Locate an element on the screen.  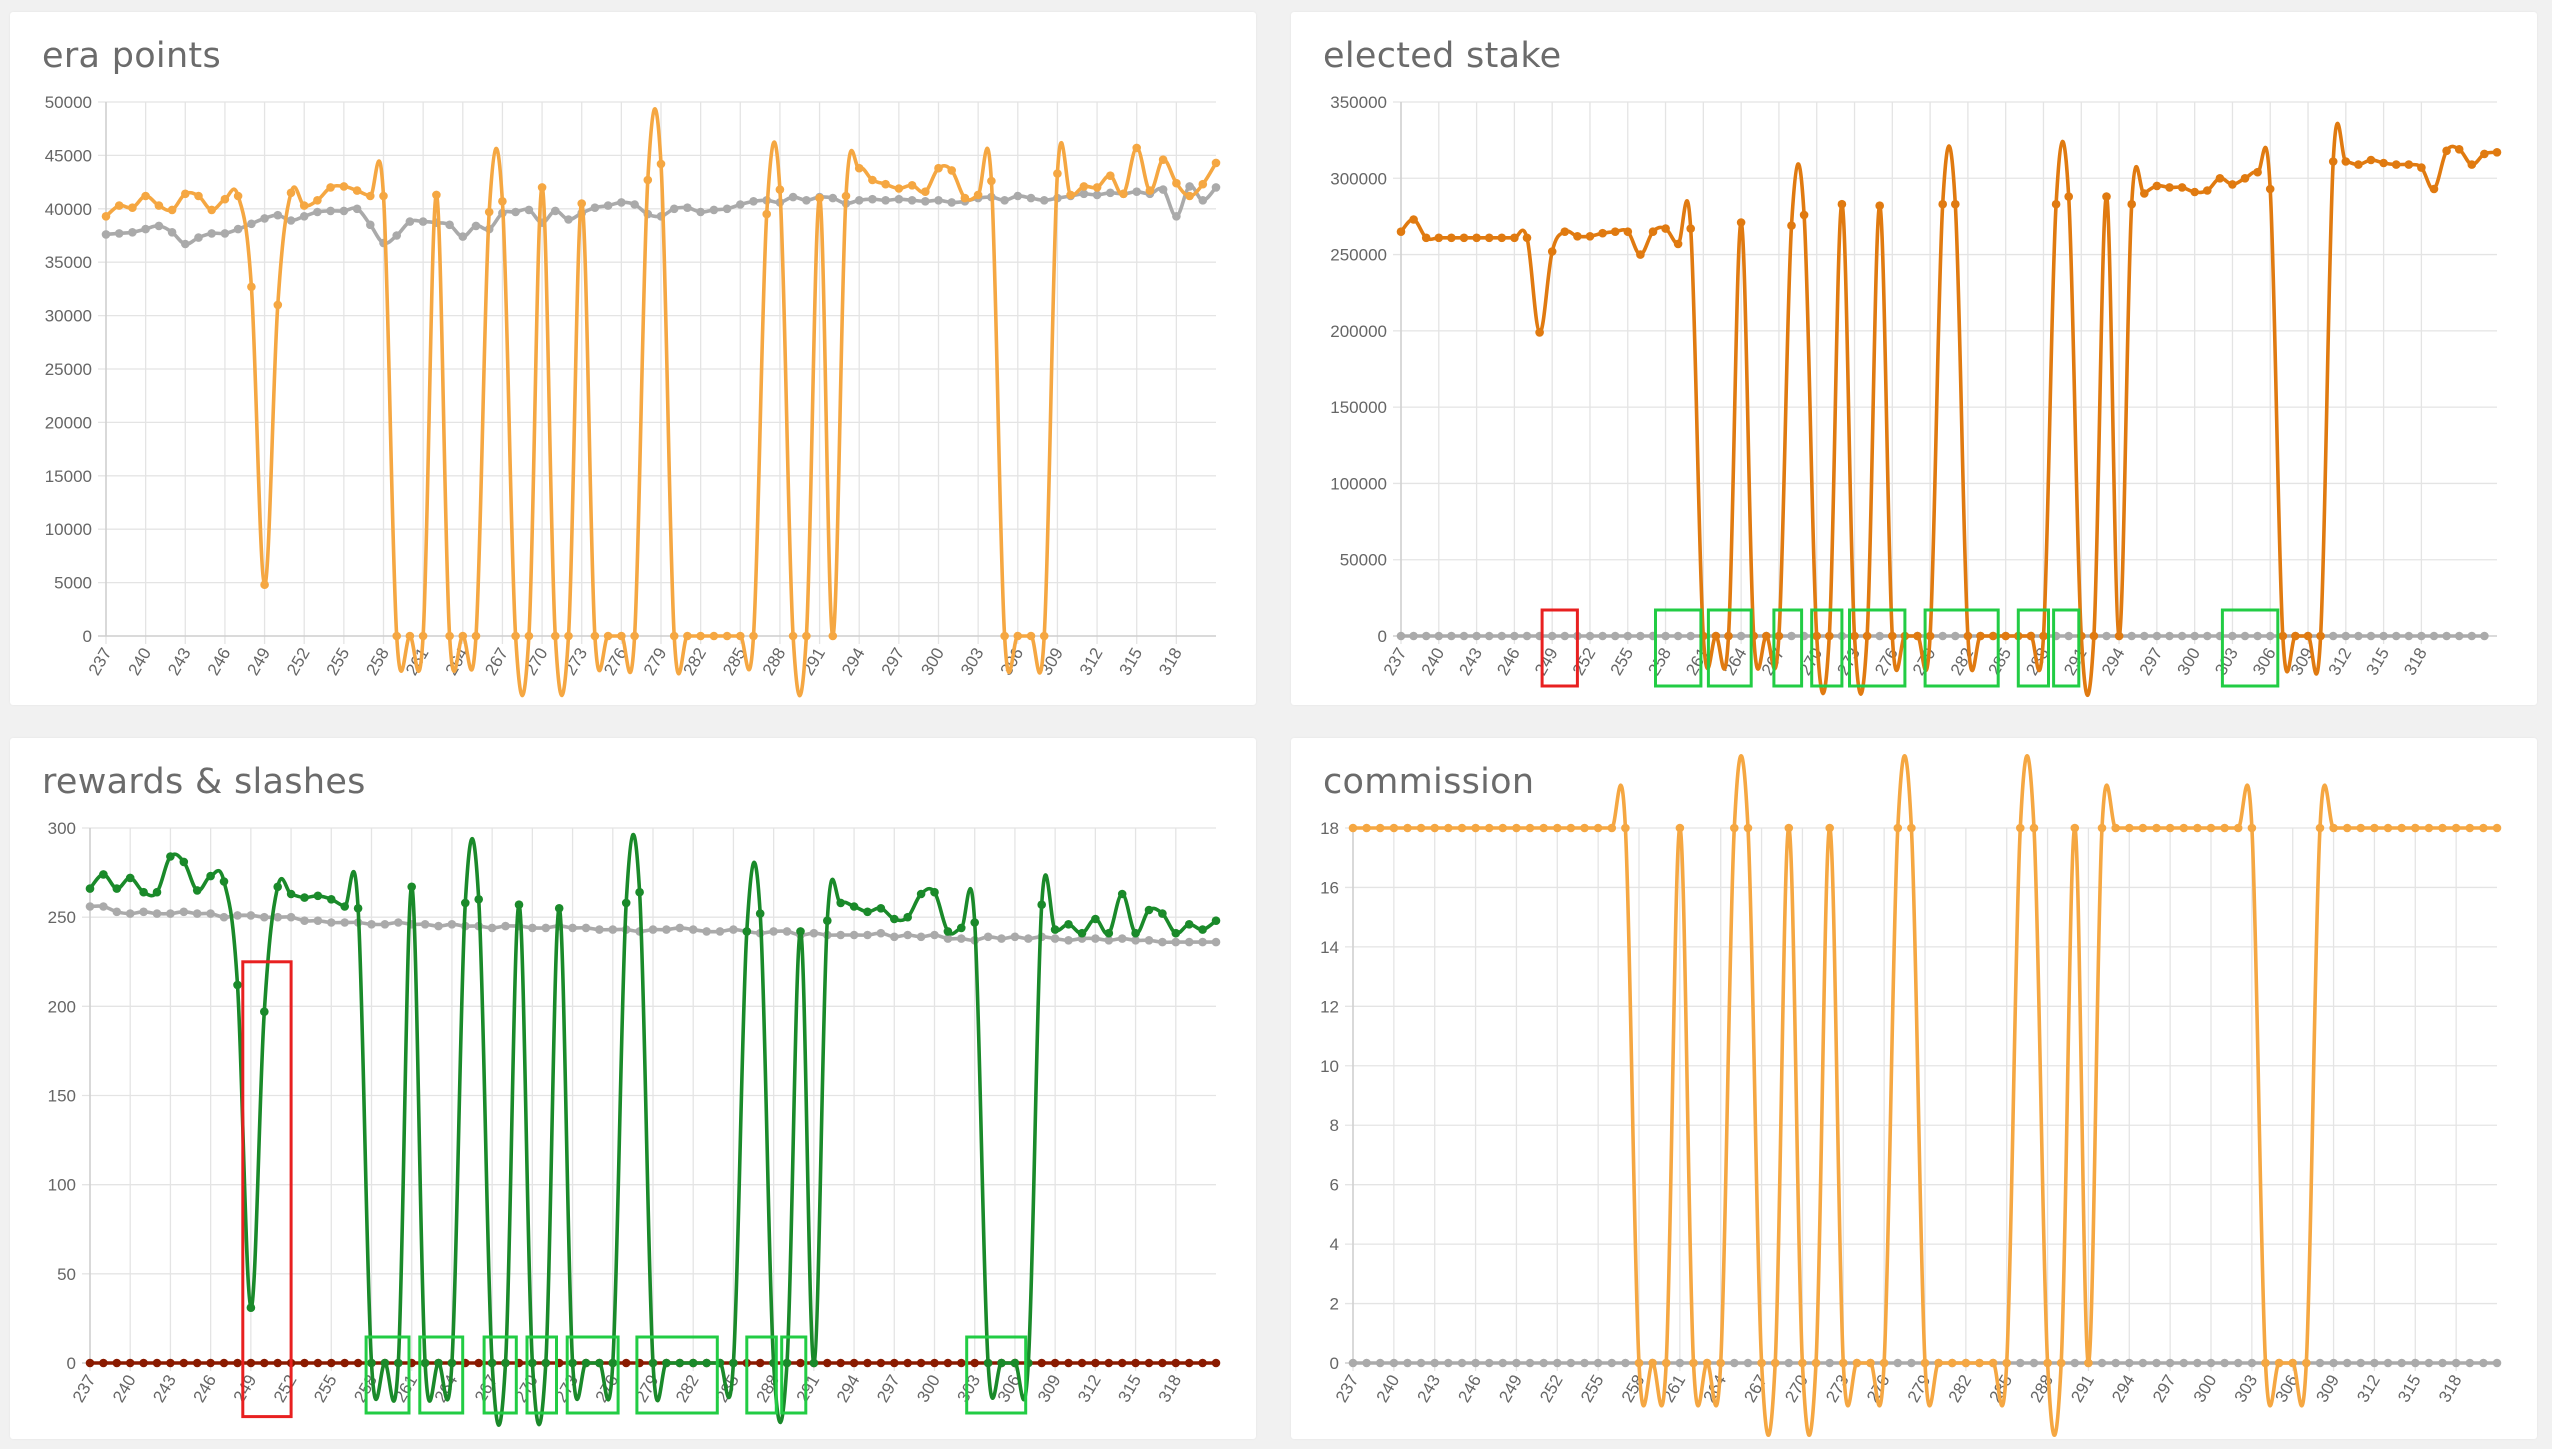
x-tick-label: 315 is located at coordinates (1129, 1389).